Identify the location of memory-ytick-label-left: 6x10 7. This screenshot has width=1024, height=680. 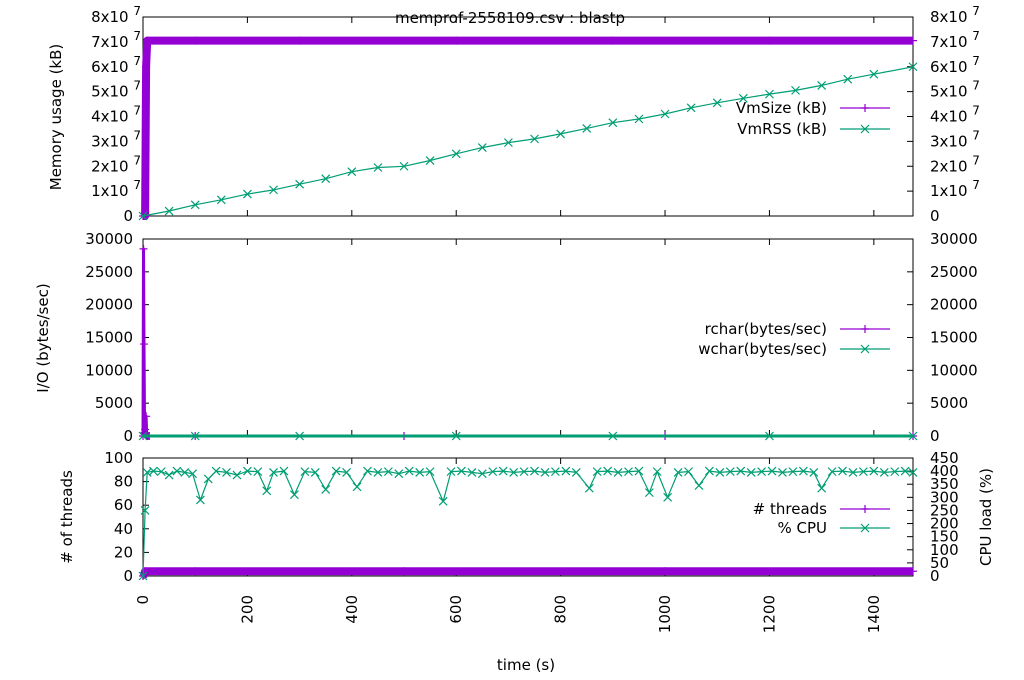
(116, 65).